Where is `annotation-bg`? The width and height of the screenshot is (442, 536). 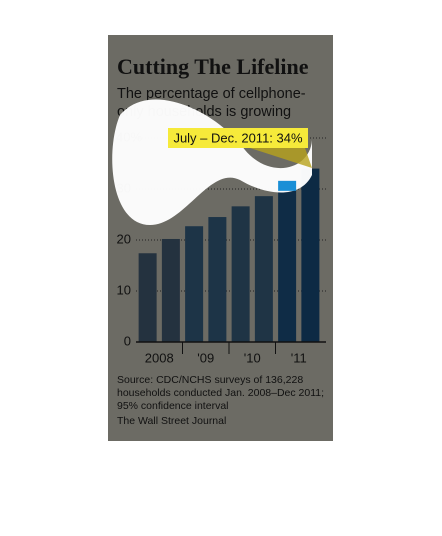 annotation-bg is located at coordinates (238, 138).